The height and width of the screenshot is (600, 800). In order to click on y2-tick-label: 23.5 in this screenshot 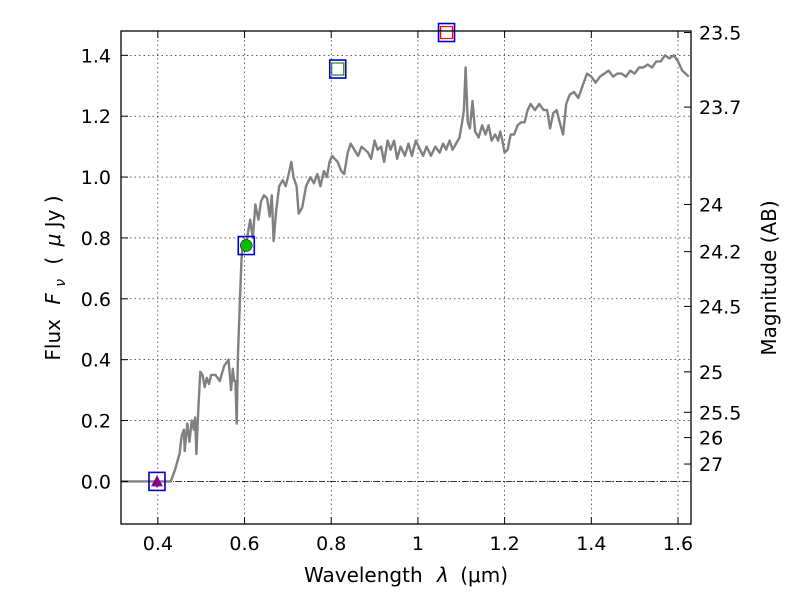, I will do `click(720, 34)`.